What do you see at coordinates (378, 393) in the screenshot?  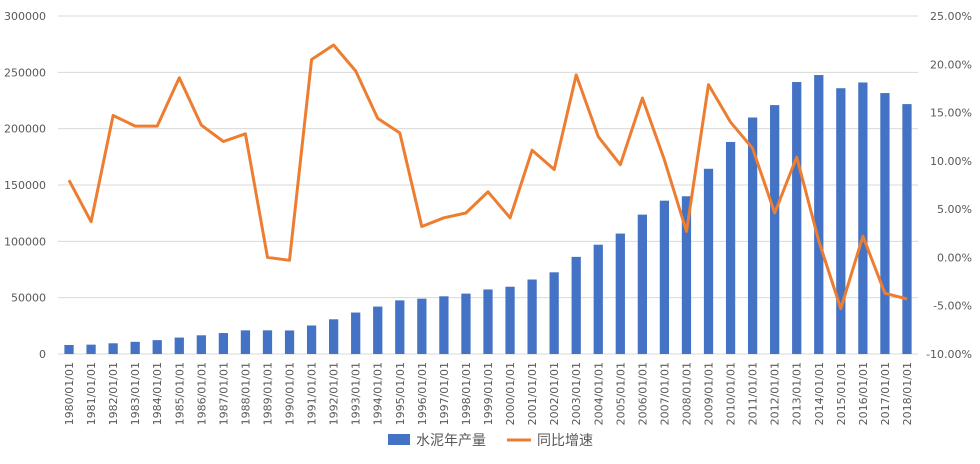 I see `x-tick-label: 1994/01/01` at bounding box center [378, 393].